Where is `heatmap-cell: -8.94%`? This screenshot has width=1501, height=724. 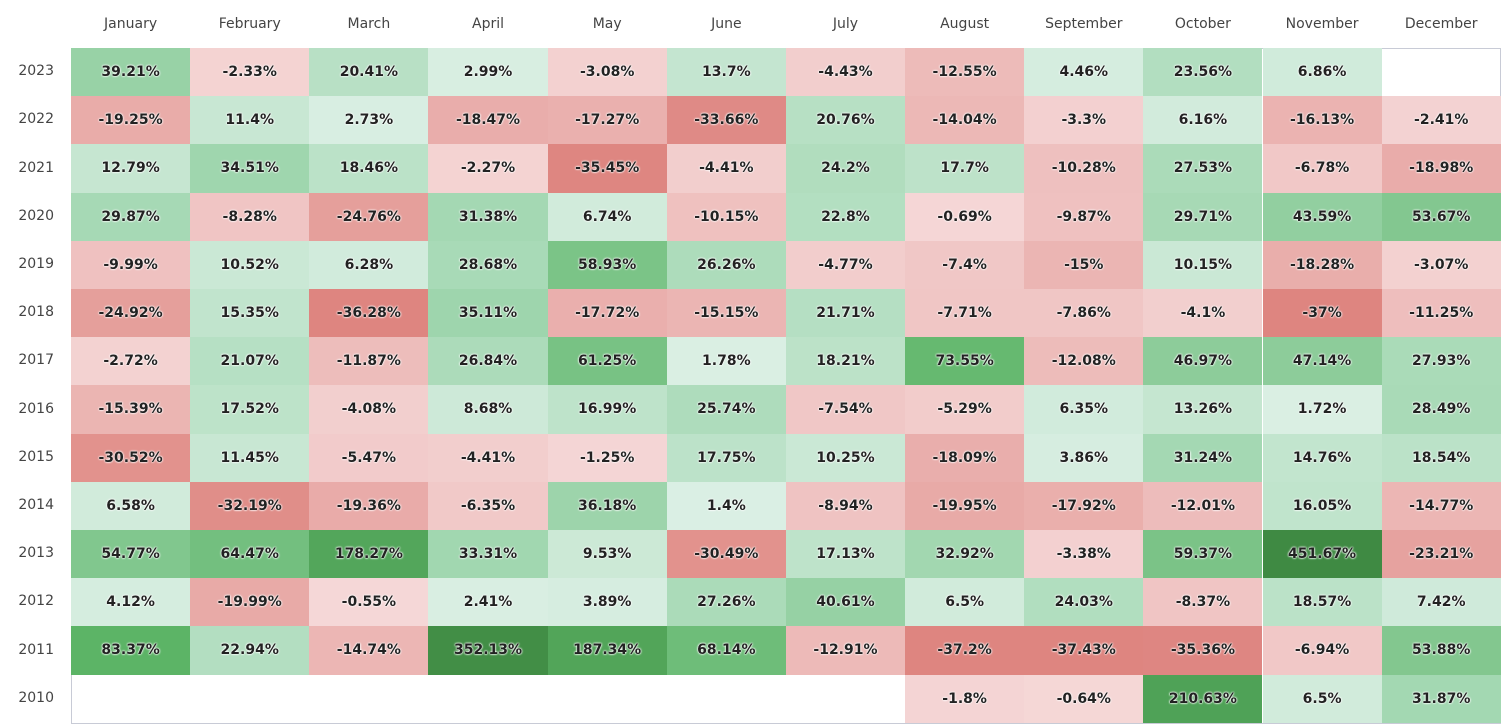
heatmap-cell: -8.94% is located at coordinates (845, 505).